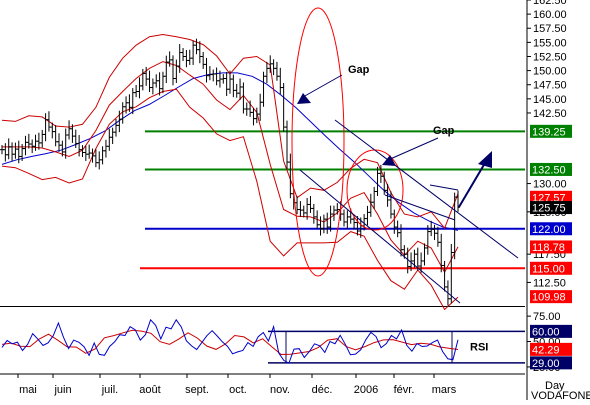 The image size is (590, 405). I want to click on y-tick-label: 147.50, so click(550, 86).